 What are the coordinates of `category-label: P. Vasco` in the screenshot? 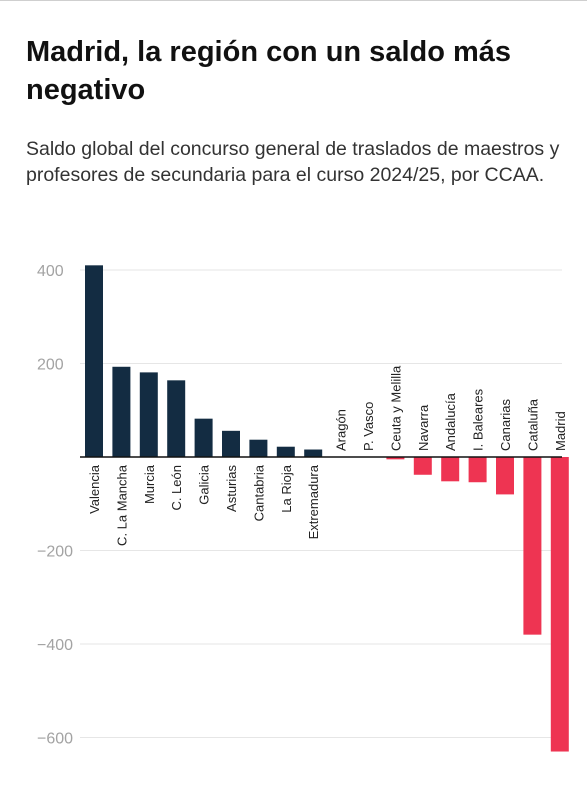 It's located at (368, 426).